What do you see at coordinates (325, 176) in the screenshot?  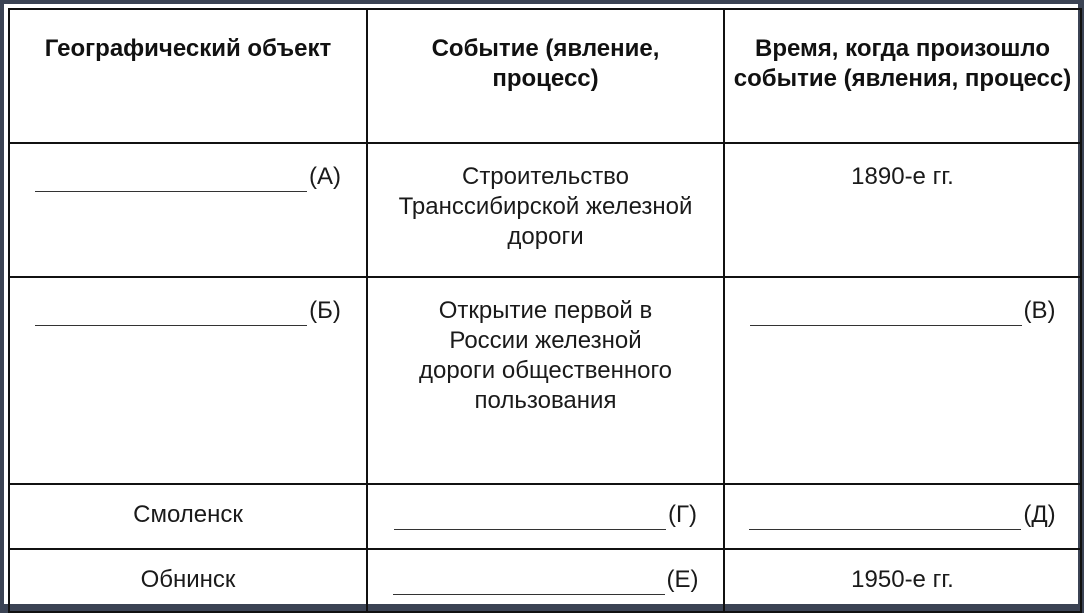 I see `blank-label: (А)` at bounding box center [325, 176].